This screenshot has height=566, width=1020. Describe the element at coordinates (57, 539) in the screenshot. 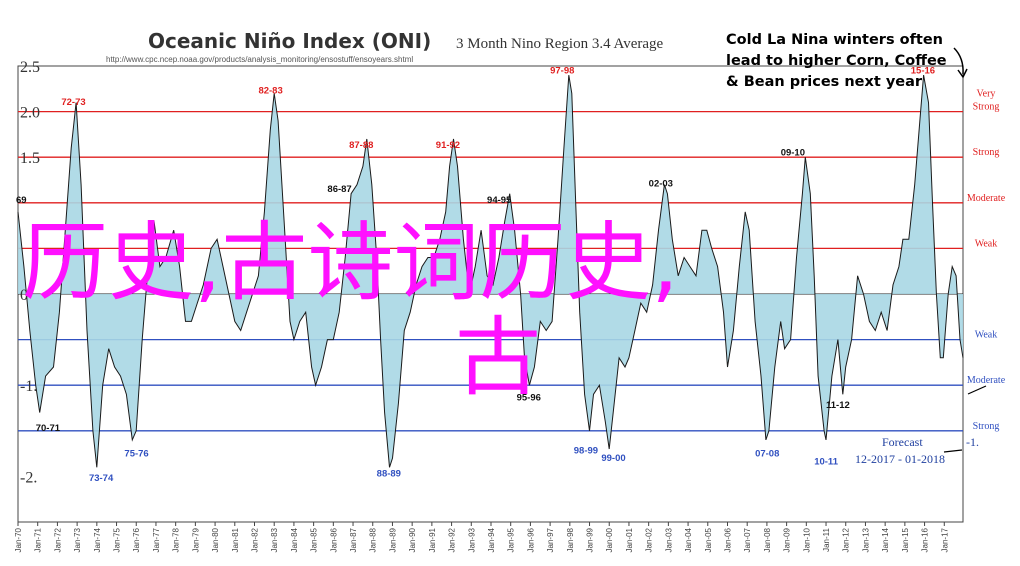

I see `x-tick-label: Jan-72` at that location.